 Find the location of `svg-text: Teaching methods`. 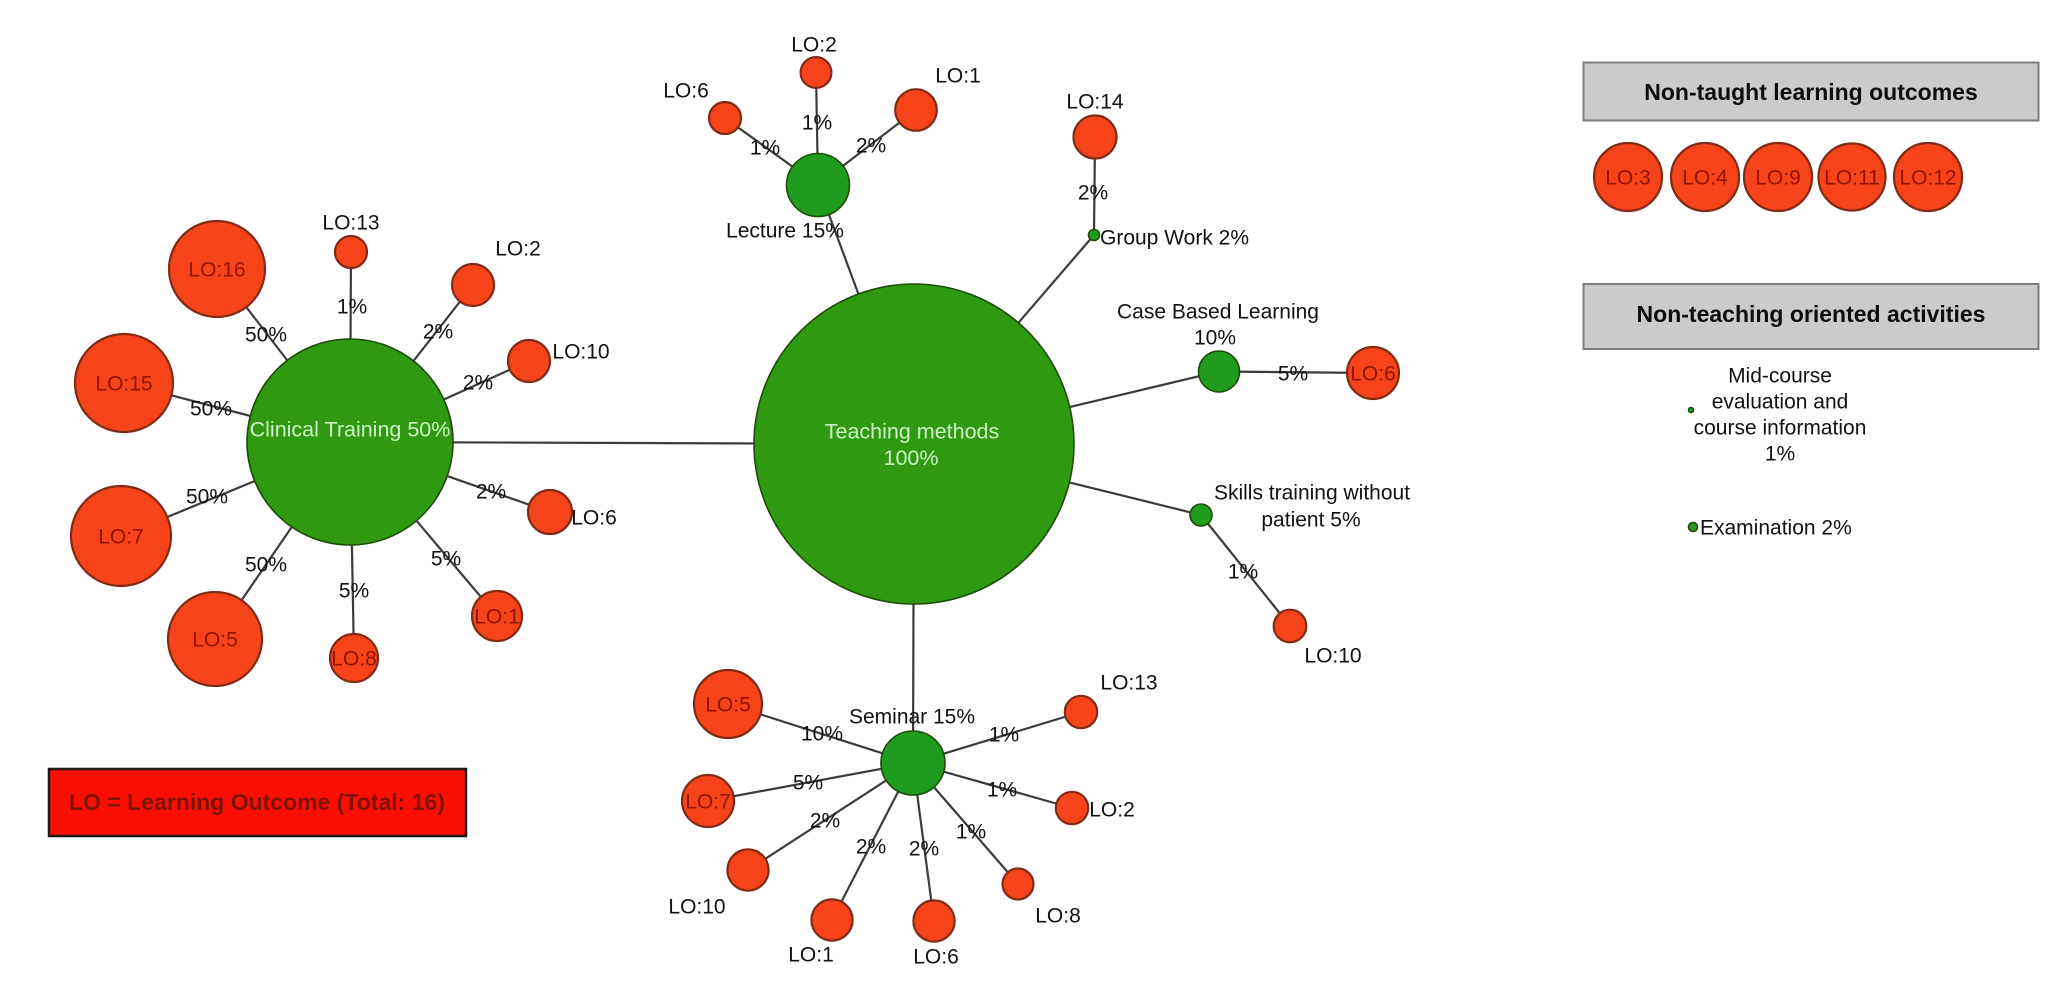

svg-text: Teaching methods is located at coordinates (912, 432).